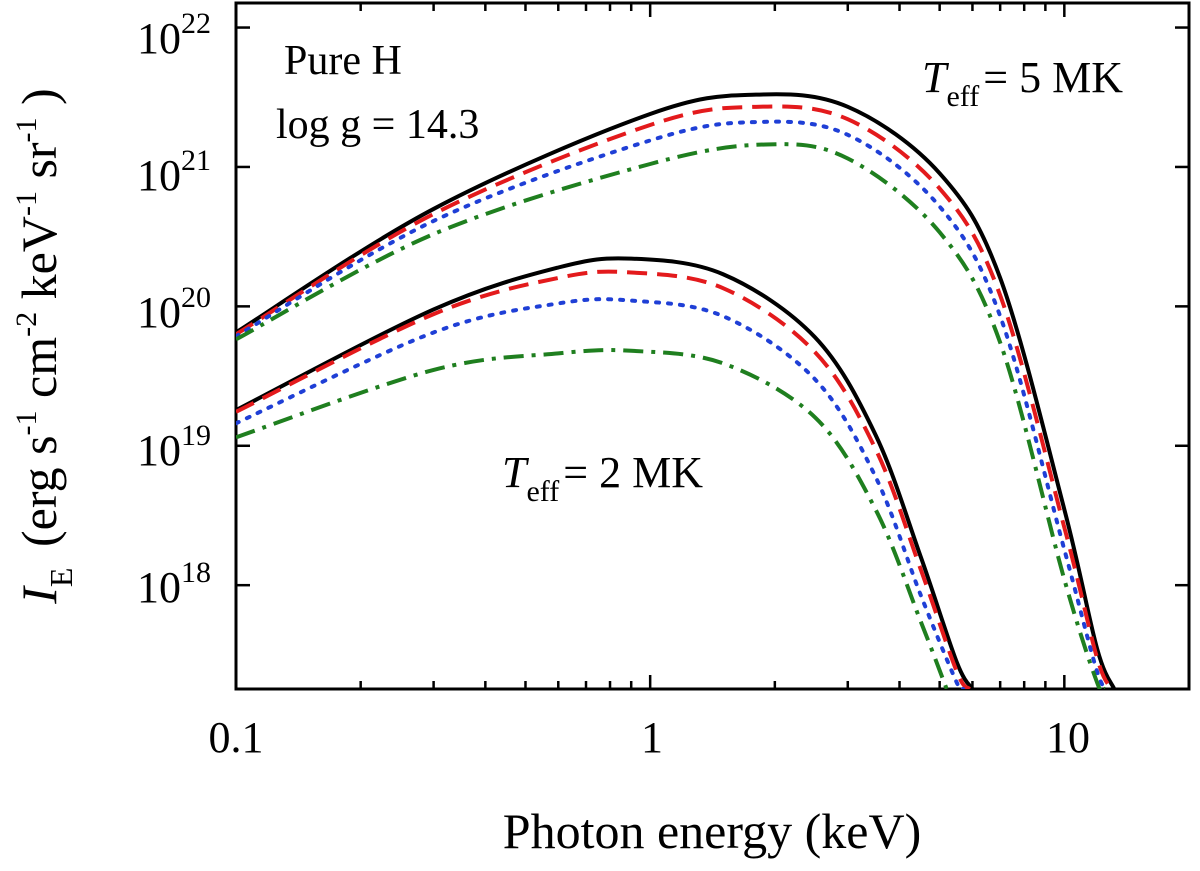  I want to click on annotation-log-g: log g = 14.3, so click(377, 125).